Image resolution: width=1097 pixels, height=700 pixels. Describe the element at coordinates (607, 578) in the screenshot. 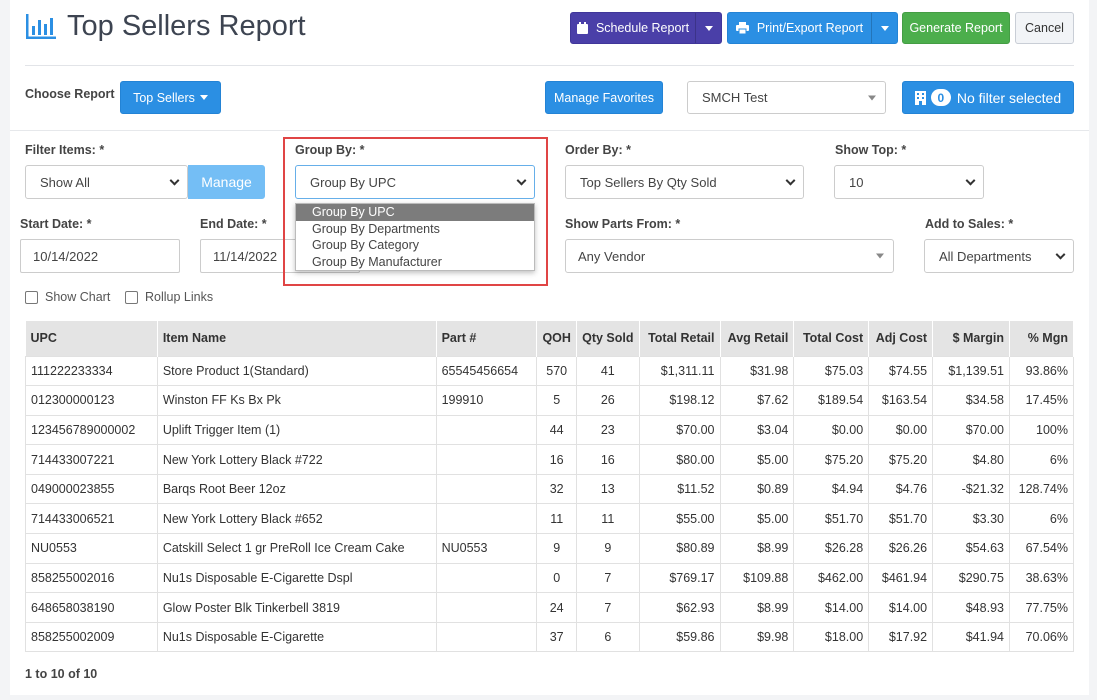

I see `table-cell: 7` at that location.